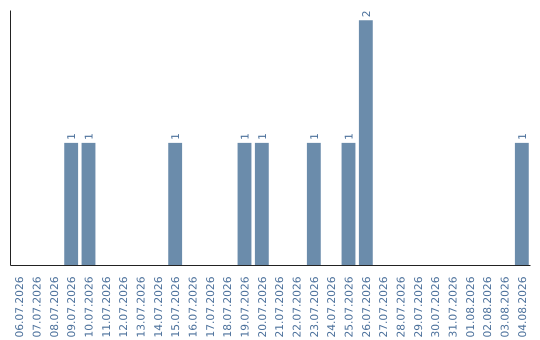 Image resolution: width=540 pixels, height=340 pixels. What do you see at coordinates (487, 307) in the screenshot?
I see `x-tick-label: 02.08.2026` at bounding box center [487, 307].